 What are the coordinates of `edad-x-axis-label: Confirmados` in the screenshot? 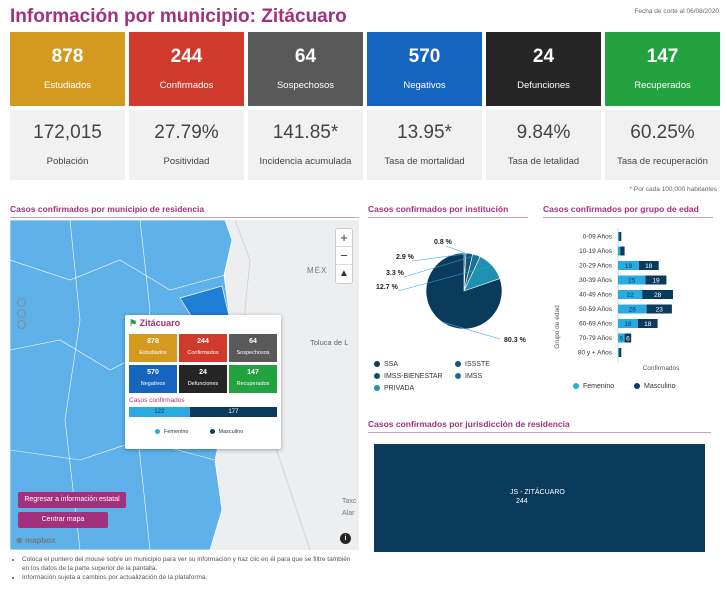 It's located at (662, 368).